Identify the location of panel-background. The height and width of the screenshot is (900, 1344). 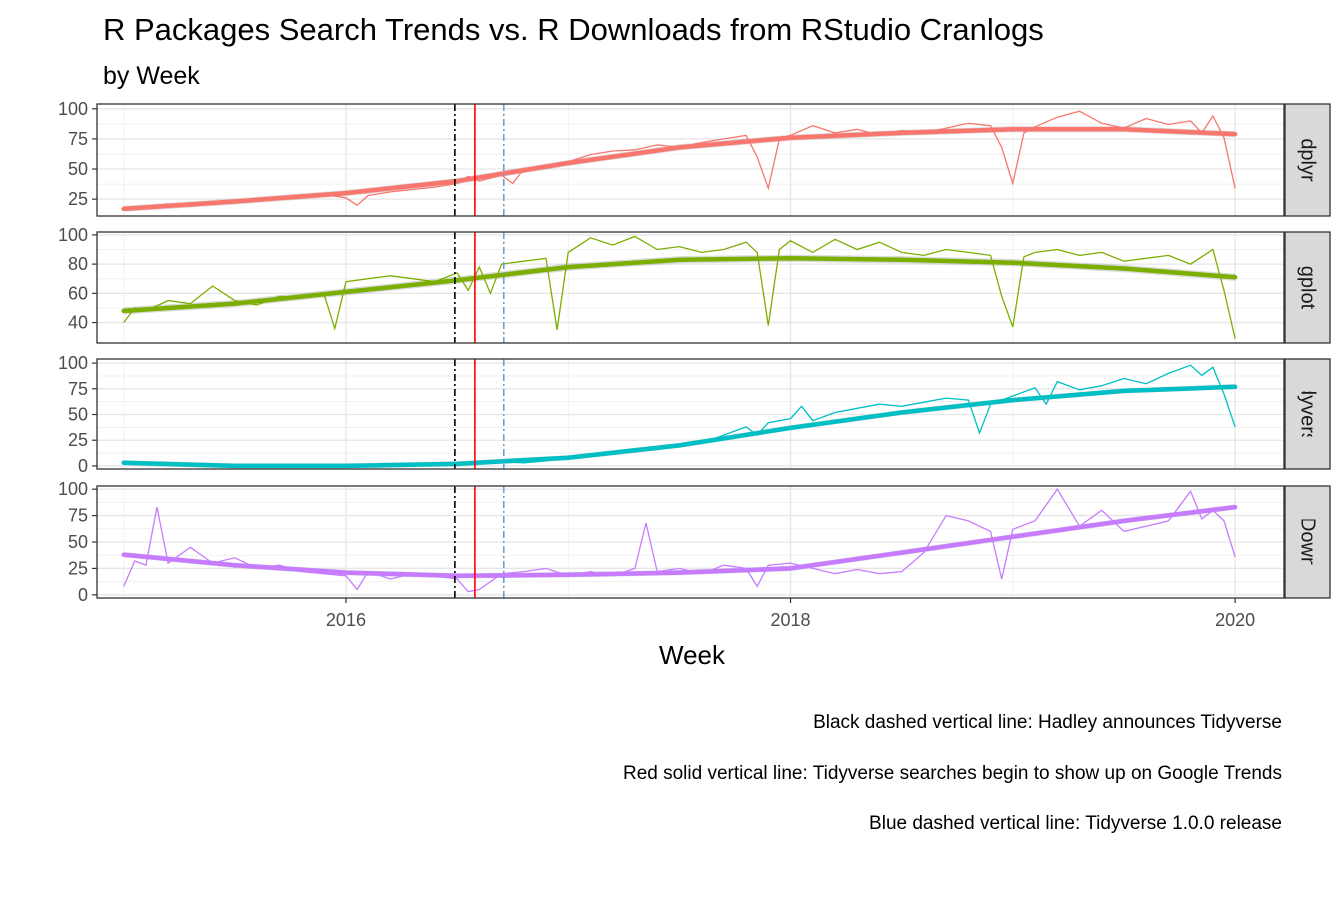
(690, 287).